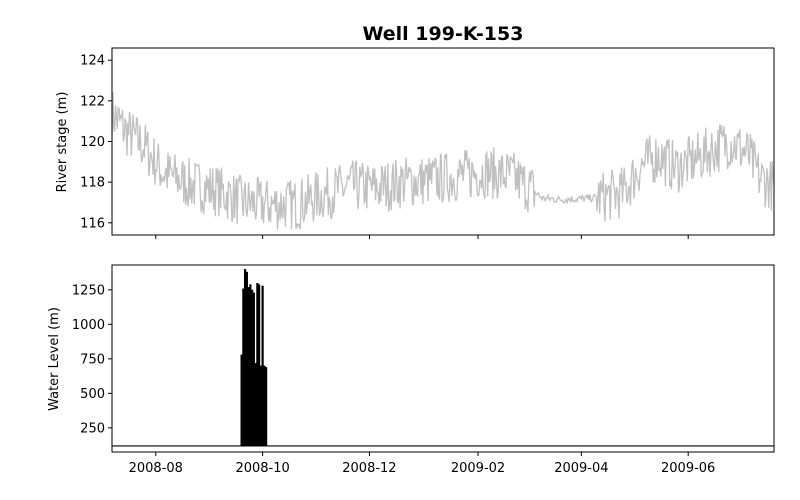  What do you see at coordinates (54, 359) in the screenshot?
I see `water-level-y-axis-label: Water Level (m)` at bounding box center [54, 359].